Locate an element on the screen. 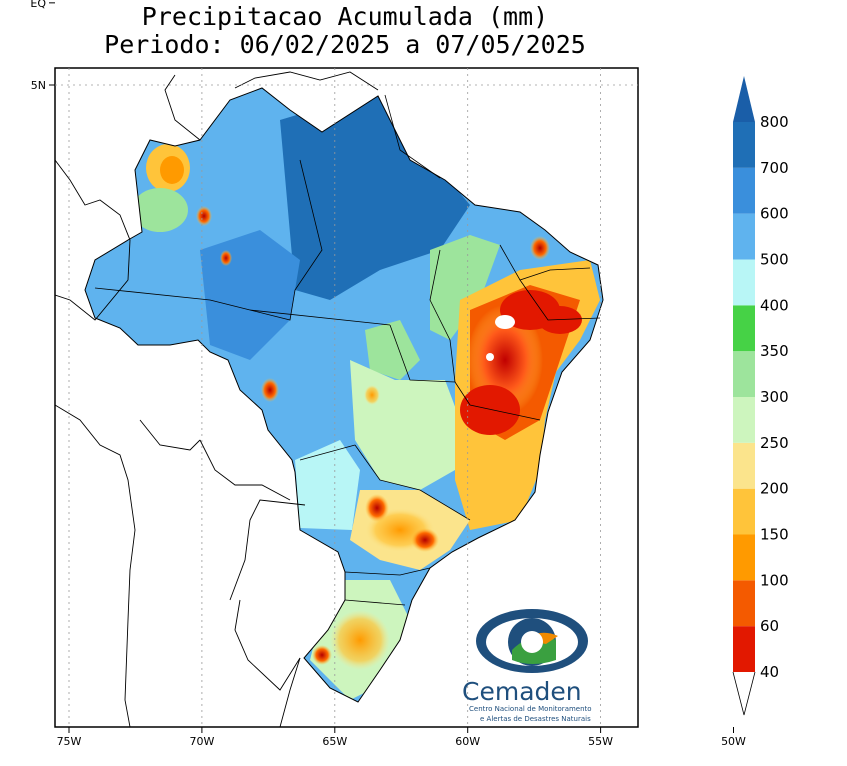 This screenshot has width=847, height=766. colorbar-label: 600 is located at coordinates (774, 214).